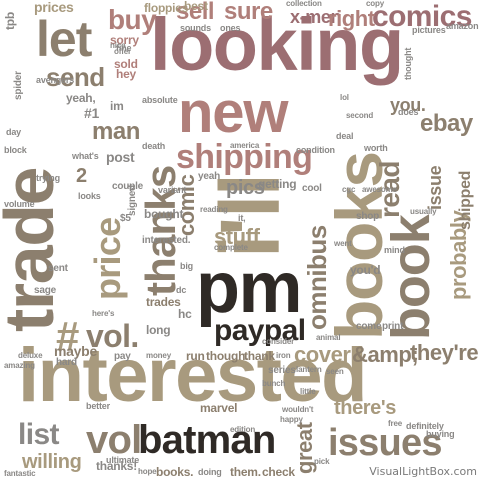 This screenshot has height=480, width=481. I want to click on word-send: send, so click(75, 77).